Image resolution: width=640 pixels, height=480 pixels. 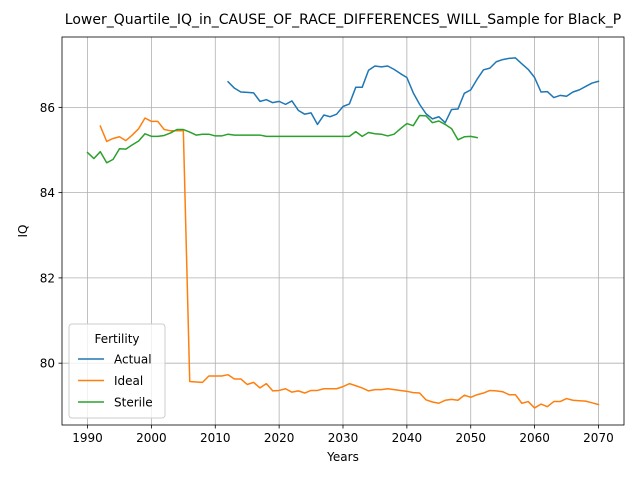 What do you see at coordinates (279, 438) in the screenshot?
I see `x-tick-label: 2020` at bounding box center [279, 438].